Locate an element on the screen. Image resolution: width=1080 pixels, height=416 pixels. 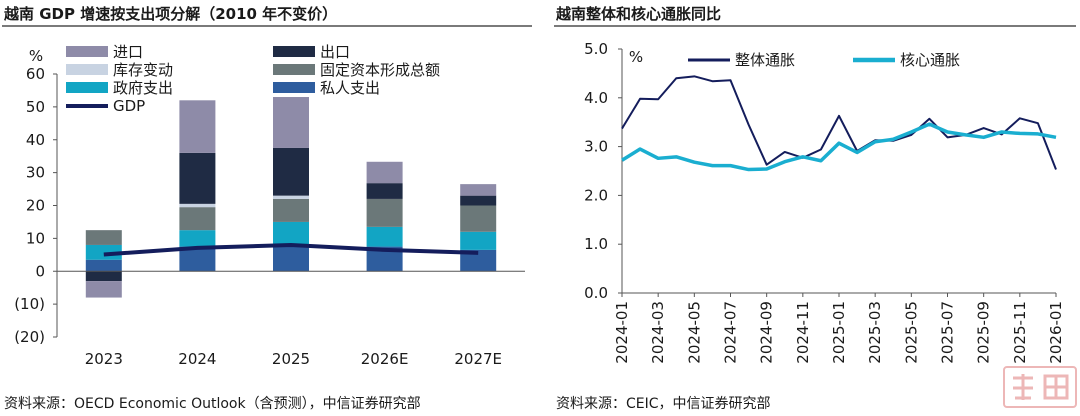
y-tick-label: 1.0 is located at coordinates (596, 244).